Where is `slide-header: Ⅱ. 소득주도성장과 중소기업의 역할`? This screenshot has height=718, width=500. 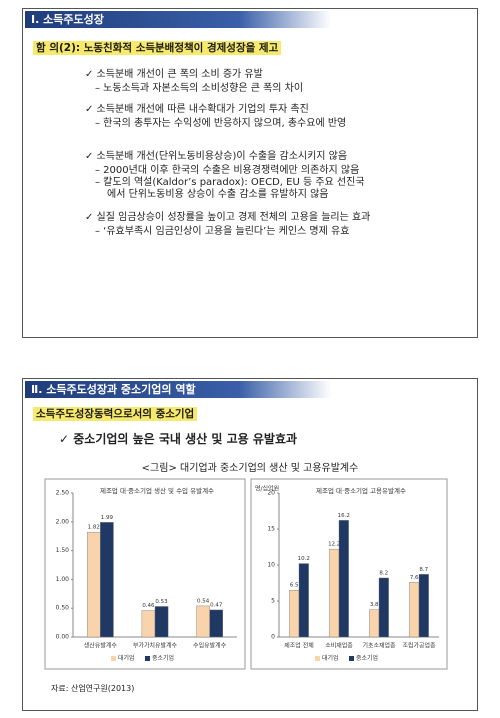 slide-header: Ⅱ. 소득주도성장과 중소기업의 역할 is located at coordinates (178, 389).